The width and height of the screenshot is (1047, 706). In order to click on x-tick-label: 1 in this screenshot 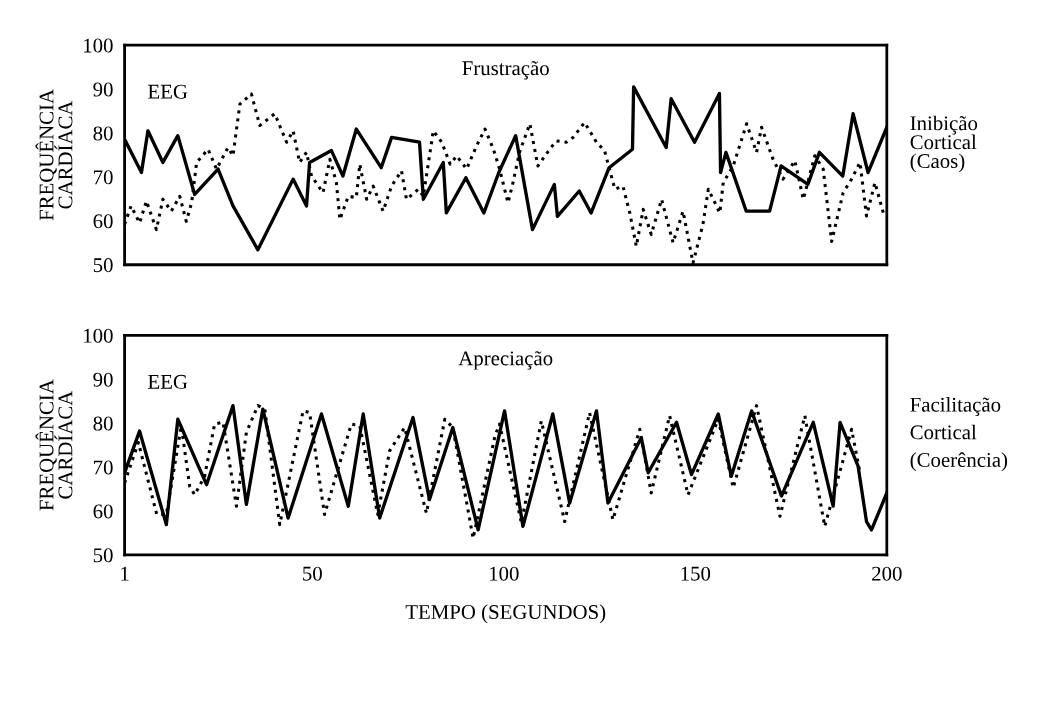, I will do `click(125, 573)`.